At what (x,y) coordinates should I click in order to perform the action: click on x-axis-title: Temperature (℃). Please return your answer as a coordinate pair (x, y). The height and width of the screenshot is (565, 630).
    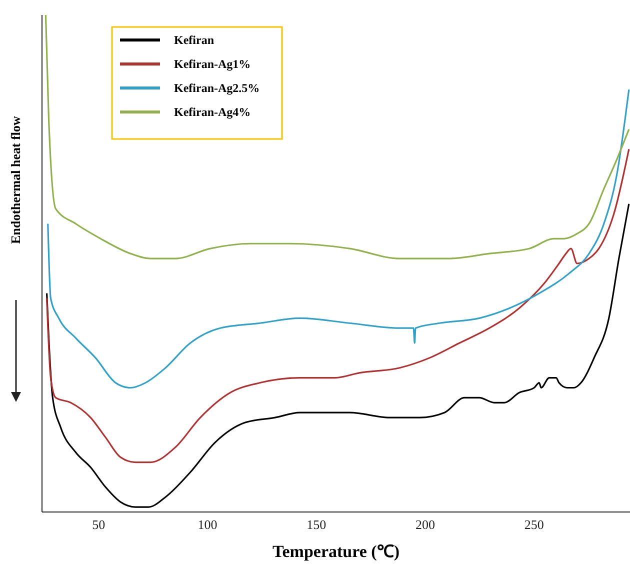
    Looking at the image, I should click on (336, 551).